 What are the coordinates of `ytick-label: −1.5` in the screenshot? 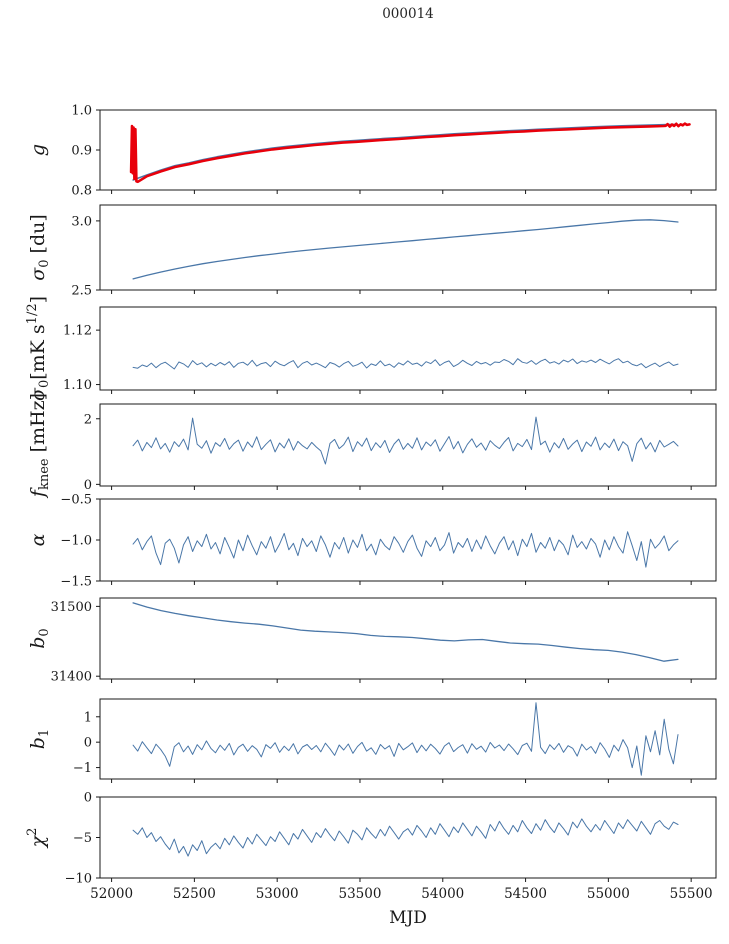 It's located at (76, 582).